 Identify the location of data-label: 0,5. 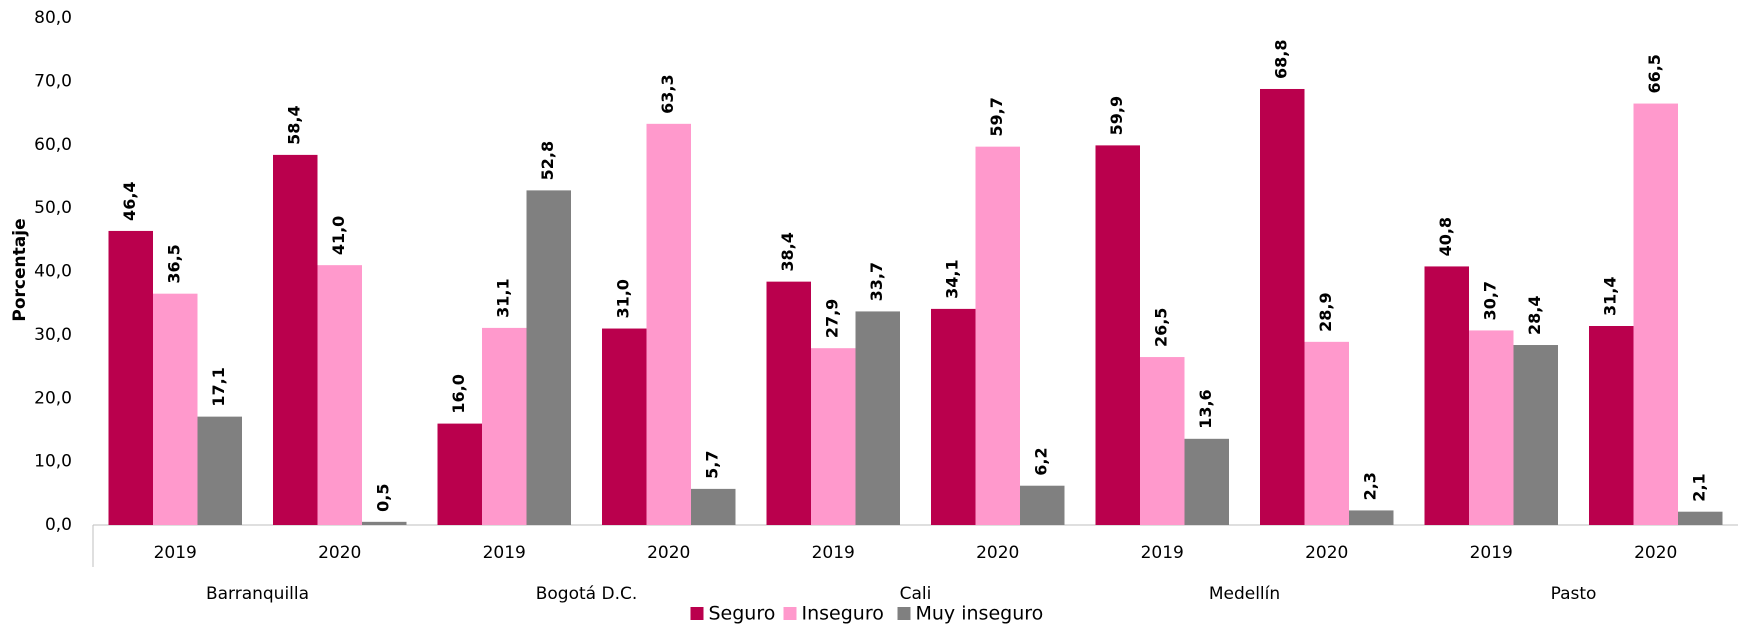
(383, 497).